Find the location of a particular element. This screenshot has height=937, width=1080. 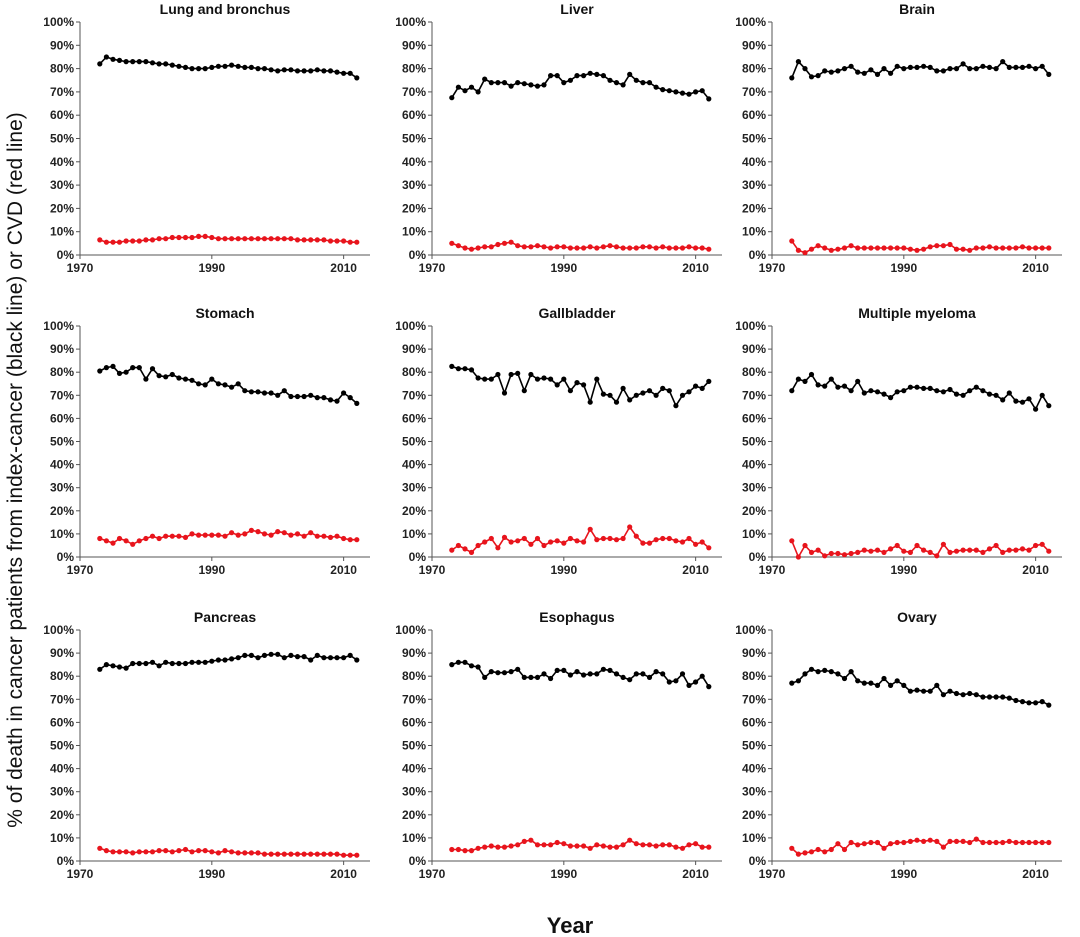

panel-title: Ovary is located at coordinates (917, 617).